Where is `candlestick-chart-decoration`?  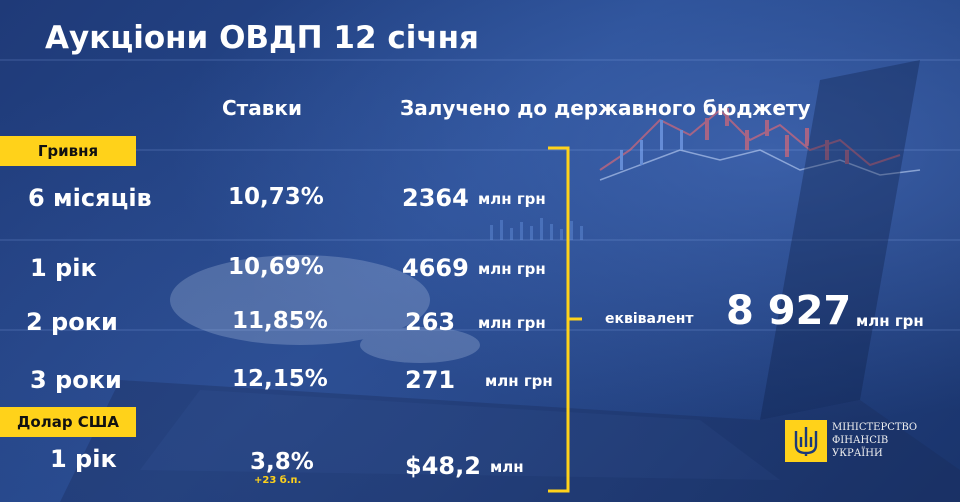 candlestick-chart-decoration is located at coordinates (705, 174).